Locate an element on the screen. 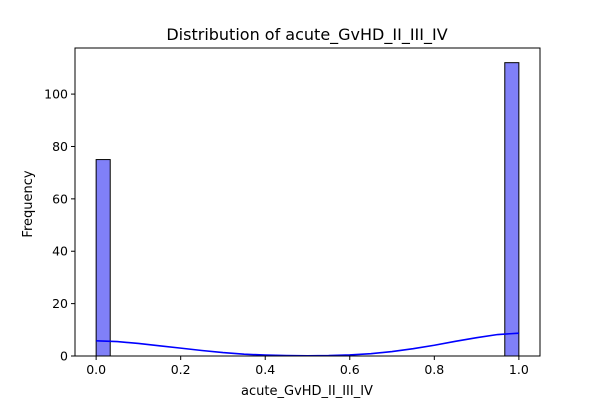  chart-title: Distribution of acute_GvHD_II_III_IV is located at coordinates (306, 35).